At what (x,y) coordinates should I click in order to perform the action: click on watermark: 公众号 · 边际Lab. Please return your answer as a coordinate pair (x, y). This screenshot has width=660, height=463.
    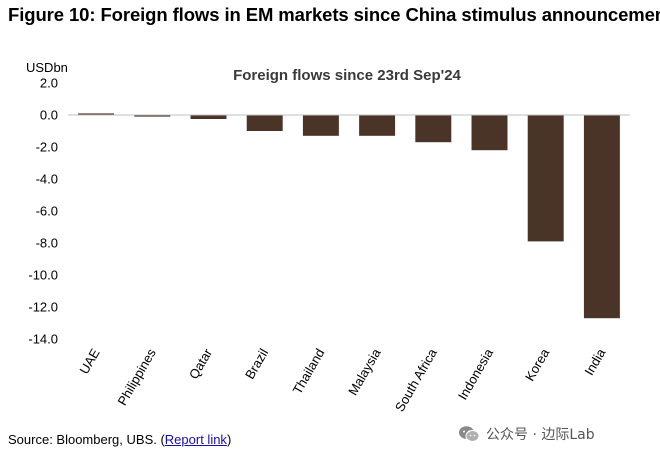
    Looking at the image, I should click on (526, 434).